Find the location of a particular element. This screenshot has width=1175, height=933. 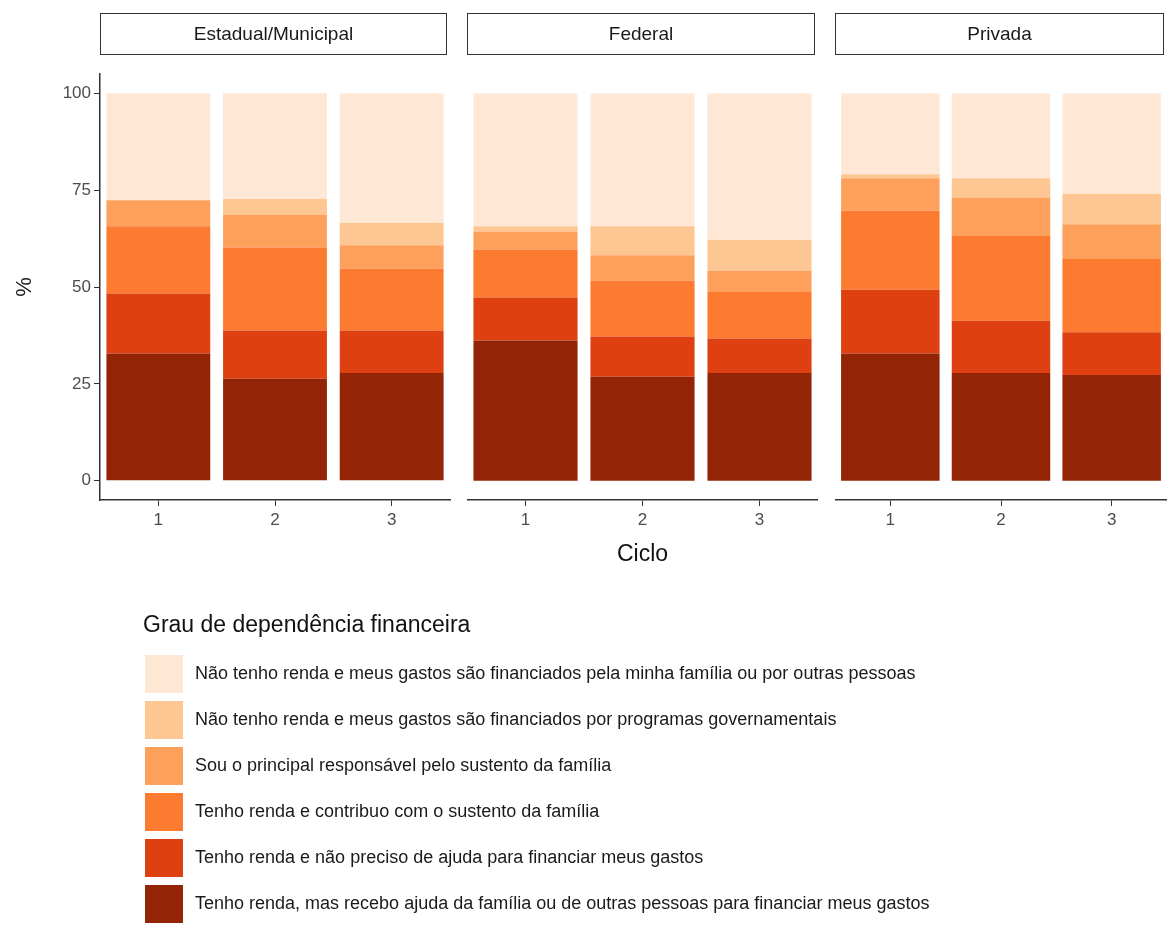

legend-title: Grau de dependência financeira is located at coordinates (307, 623).